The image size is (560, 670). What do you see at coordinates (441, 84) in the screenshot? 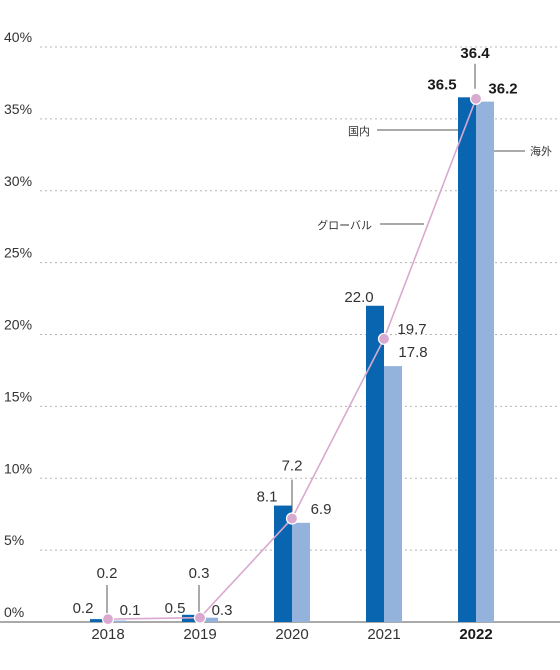
I see `label-domestic: 36.5` at bounding box center [441, 84].